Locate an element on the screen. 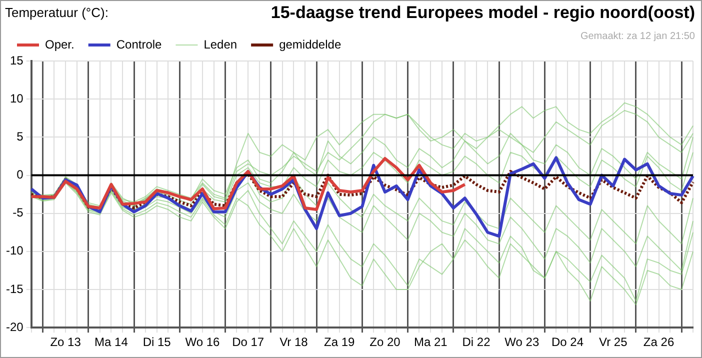  y-tick-label: -5 is located at coordinates (18, 213).